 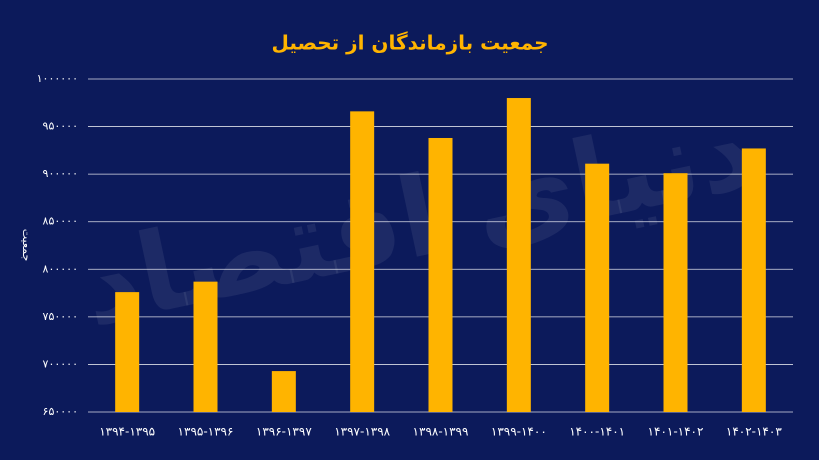 What do you see at coordinates (60, 268) in the screenshot?
I see `y-tick-label: ۸۰۰۰۰۰` at bounding box center [60, 268].